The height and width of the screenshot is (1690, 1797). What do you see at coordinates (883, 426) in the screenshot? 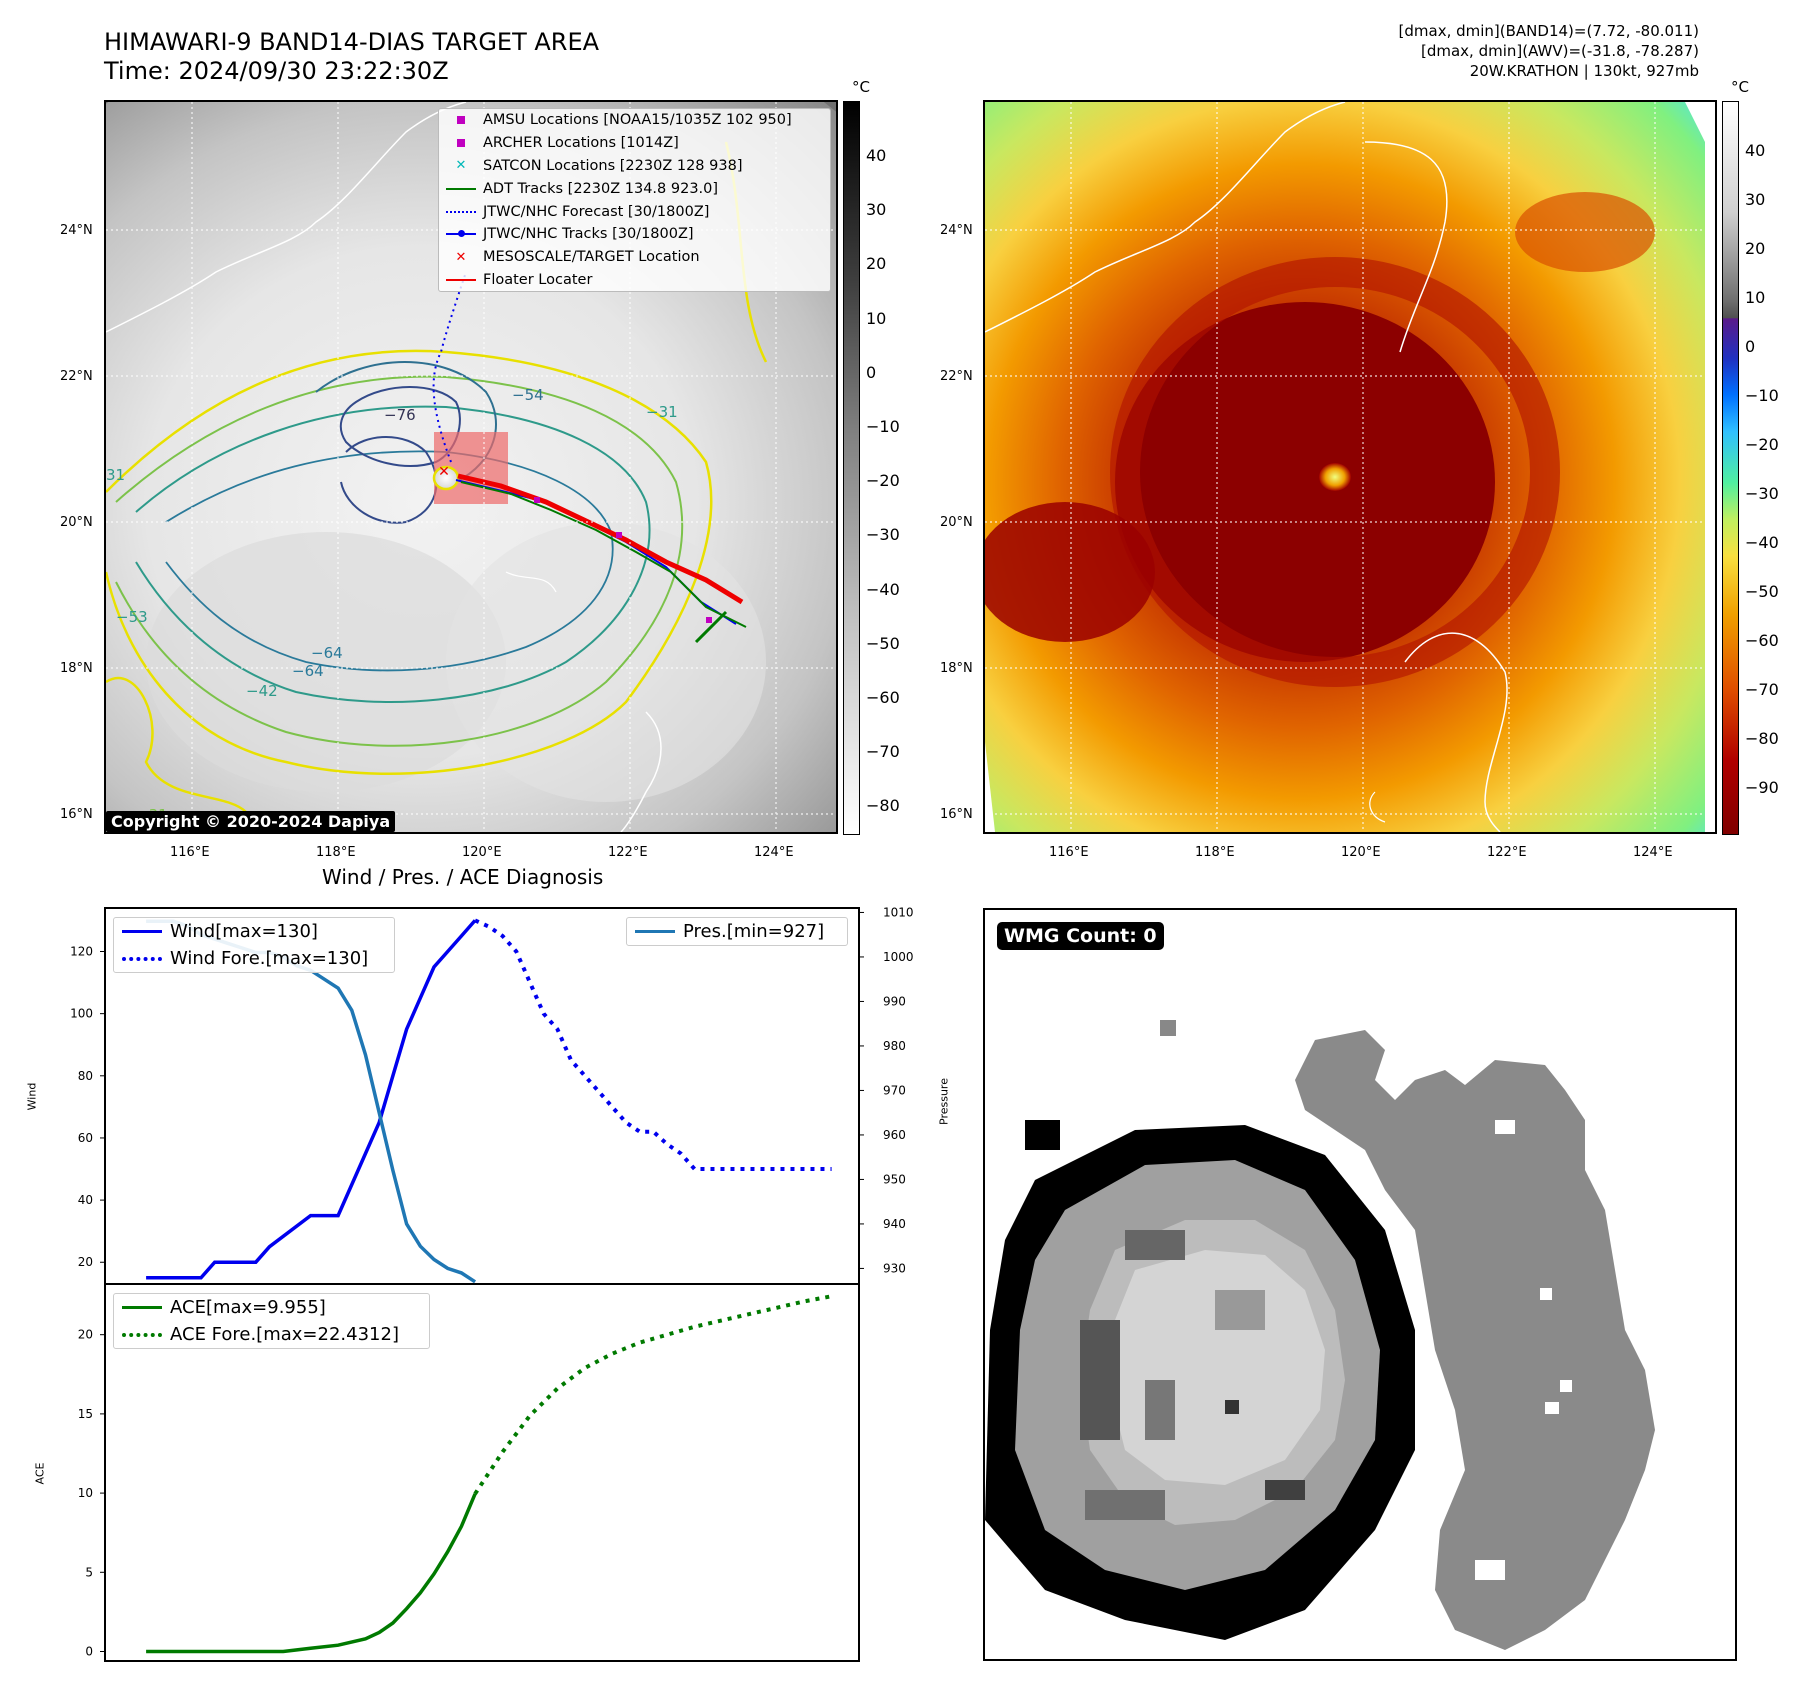
I see `ir-colorbar-tick: −10` at bounding box center [883, 426].